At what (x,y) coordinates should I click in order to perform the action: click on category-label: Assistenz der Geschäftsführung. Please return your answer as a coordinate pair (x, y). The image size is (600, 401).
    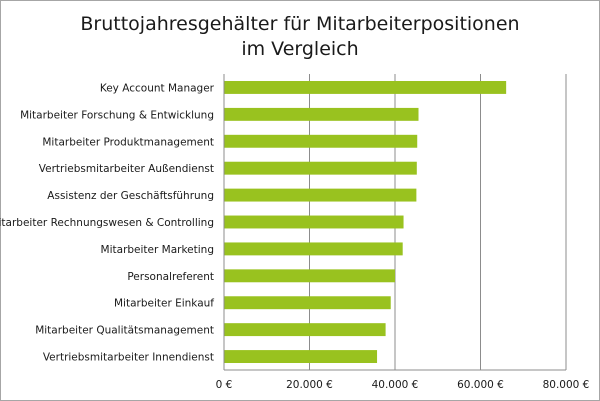
    Looking at the image, I should click on (130, 196).